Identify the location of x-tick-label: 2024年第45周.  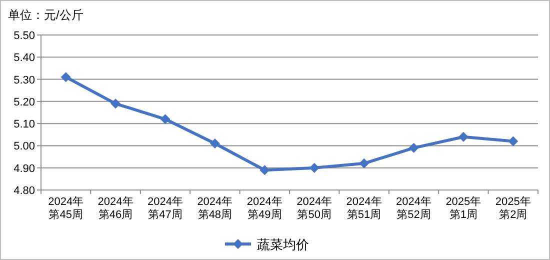
(66, 209).